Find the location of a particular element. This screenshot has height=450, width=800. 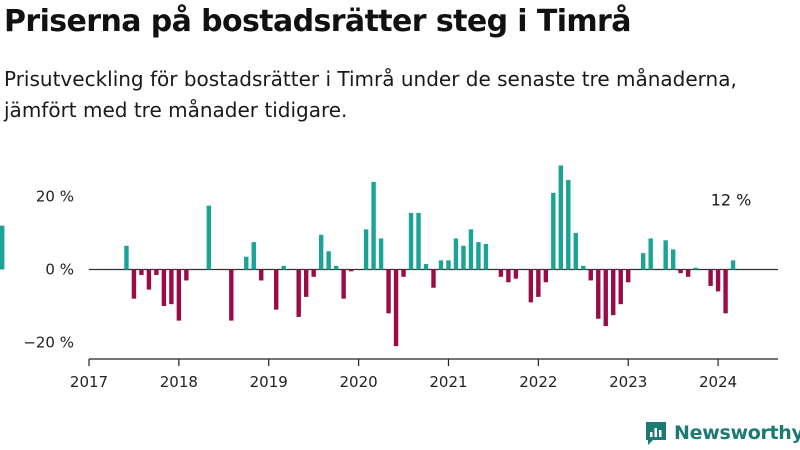

x-tick-label: 2018 is located at coordinates (179, 382).